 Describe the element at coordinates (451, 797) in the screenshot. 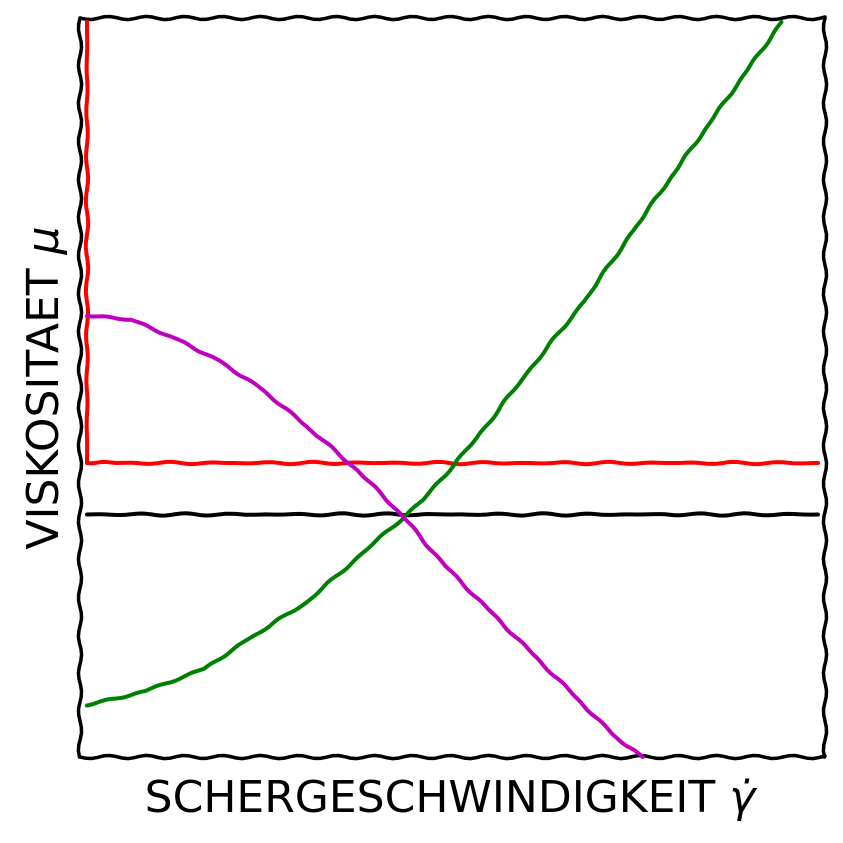

I see `x-axis-label: SCHERGESCHWINDIGKEIT γ̇` at that location.